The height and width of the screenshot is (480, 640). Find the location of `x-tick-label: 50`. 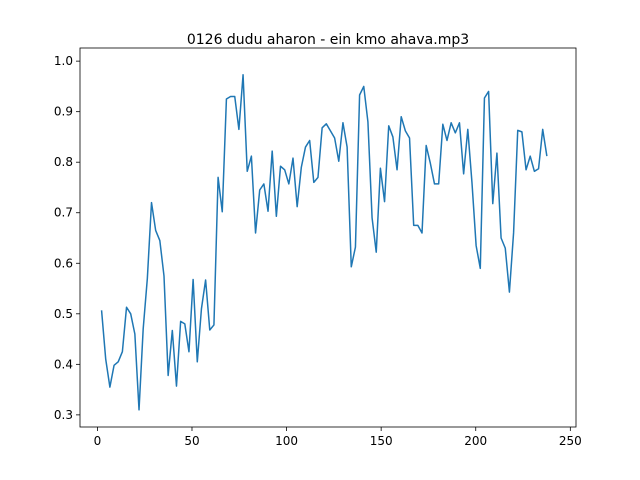

x-tick-label: 50 is located at coordinates (191, 441).